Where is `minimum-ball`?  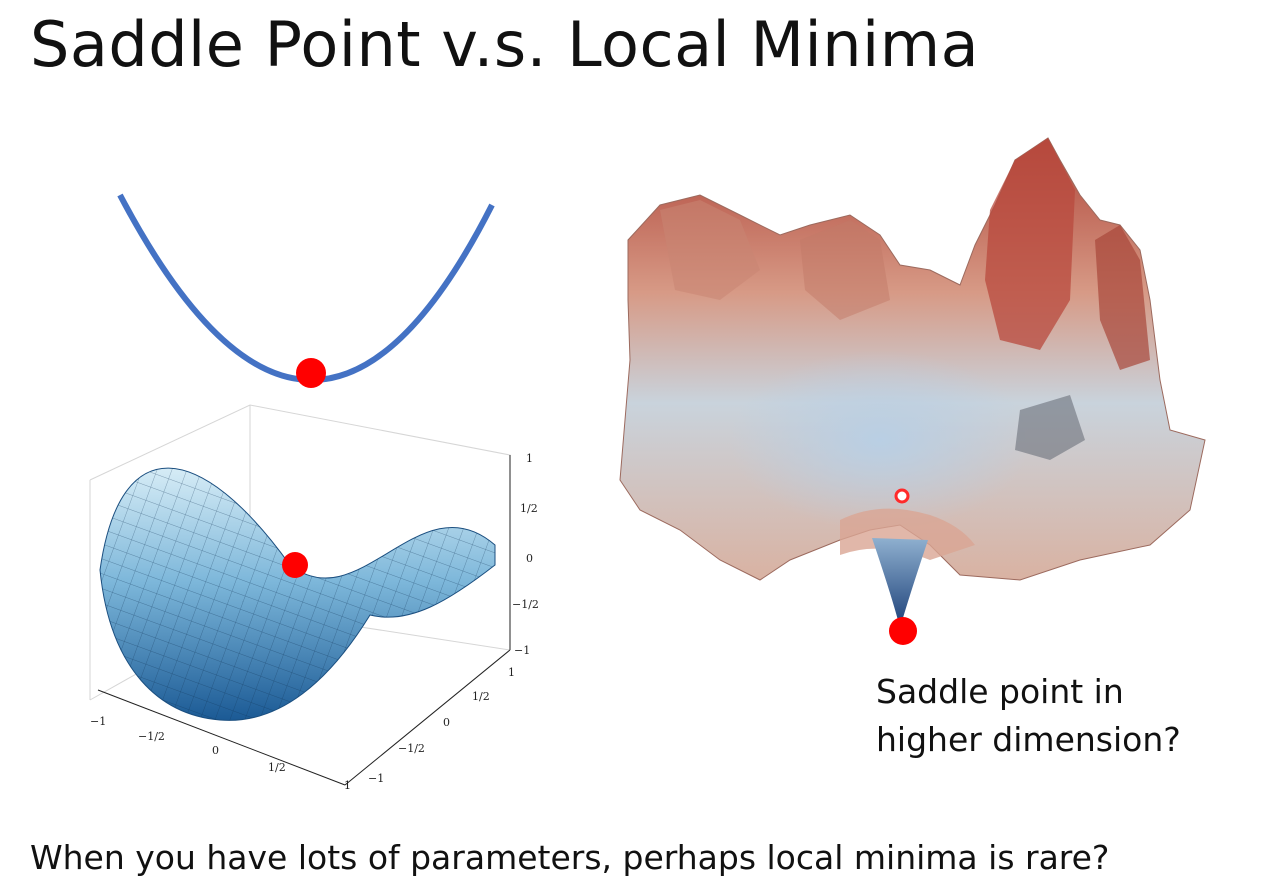
minimum-ball is located at coordinates (311, 373).